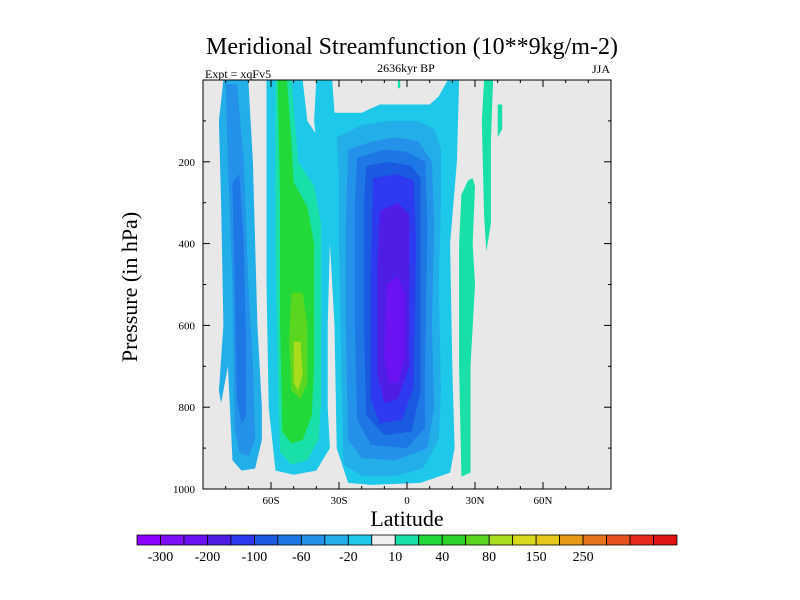  Describe the element at coordinates (338, 501) in the screenshot. I see `x-tick-label: 30S` at that location.